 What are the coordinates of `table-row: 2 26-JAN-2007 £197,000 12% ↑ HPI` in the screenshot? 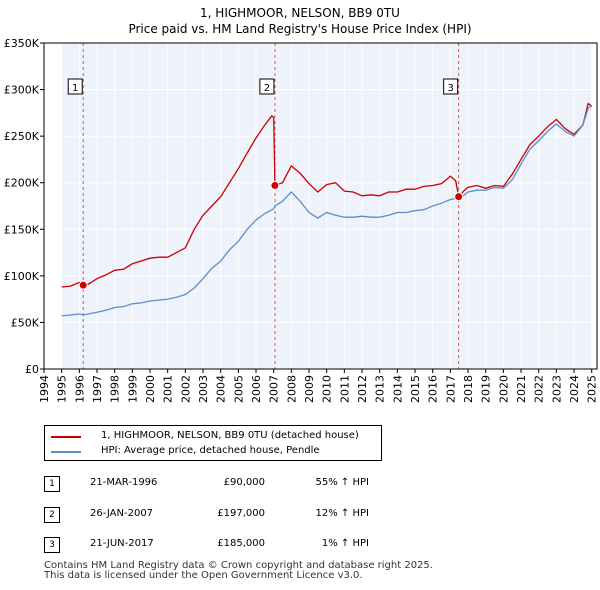 It's located at (314, 515).